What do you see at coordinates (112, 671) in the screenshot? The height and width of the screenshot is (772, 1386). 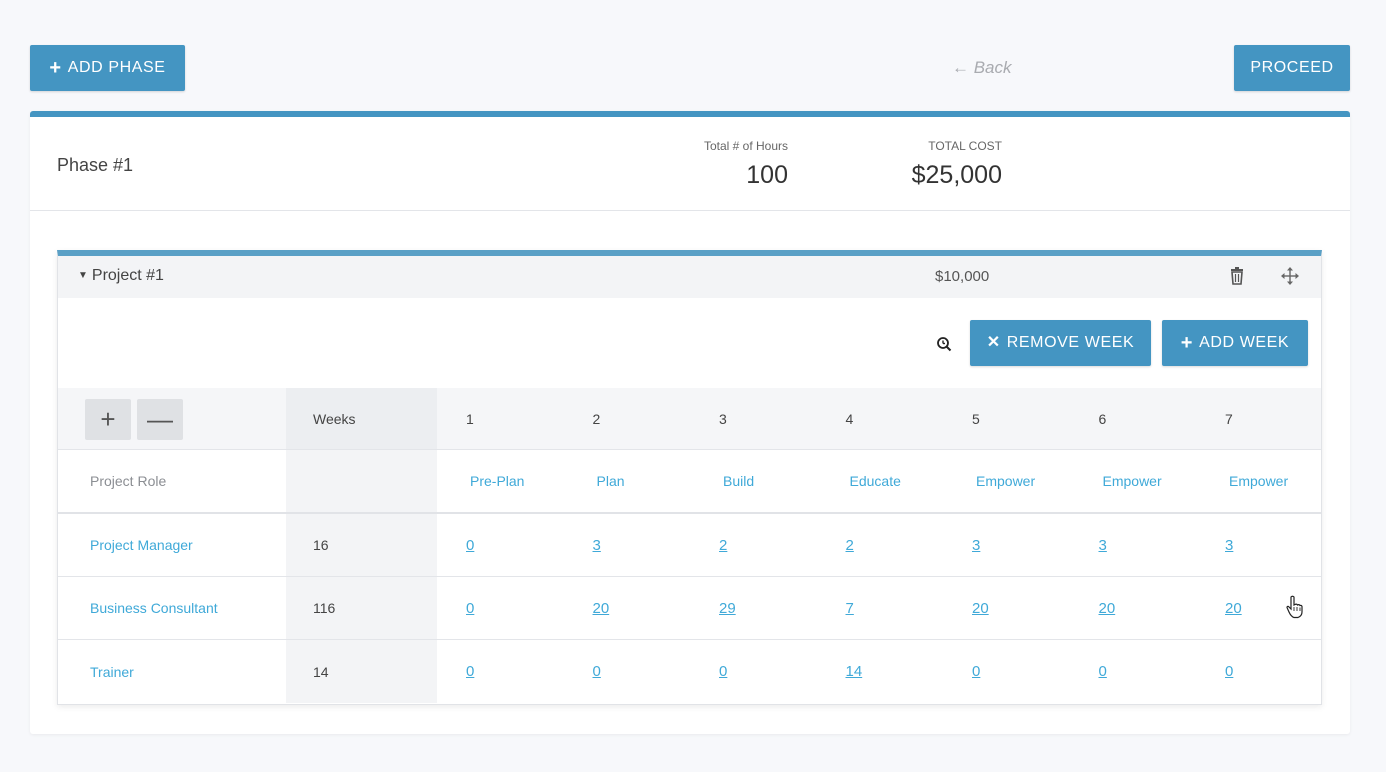 I see `role-name: Trainer` at bounding box center [112, 671].